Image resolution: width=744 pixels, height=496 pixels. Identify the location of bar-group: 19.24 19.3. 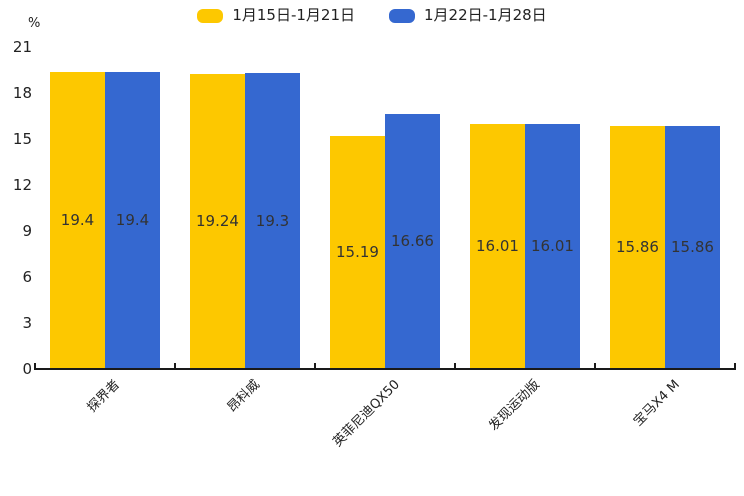
(245, 208).